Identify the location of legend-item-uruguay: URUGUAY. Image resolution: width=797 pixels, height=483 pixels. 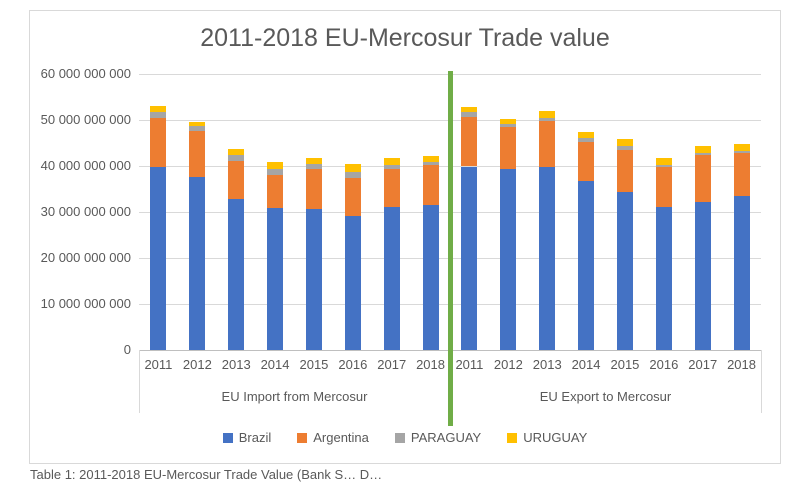
(547, 437).